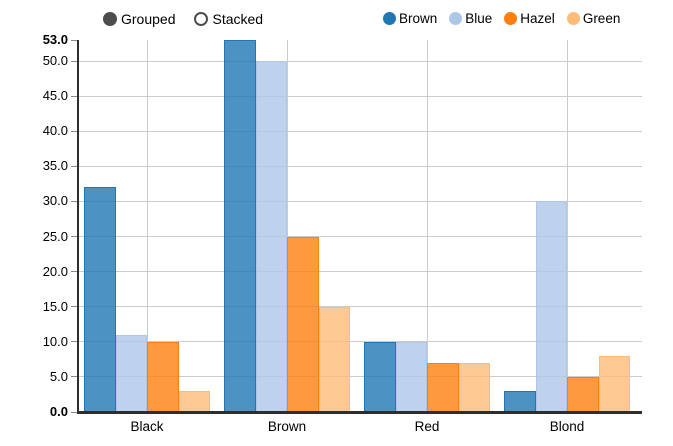 The height and width of the screenshot is (446, 673). I want to click on y-tick-label: 50.0, so click(55, 61).